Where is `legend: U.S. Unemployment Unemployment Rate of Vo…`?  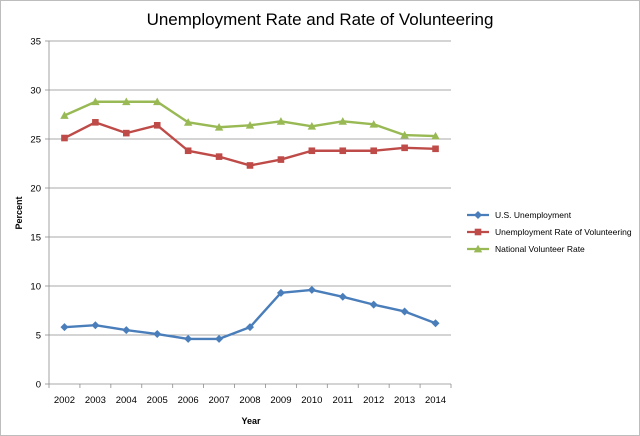
legend: U.S. Unemployment Unemployment Rate of Vo… is located at coordinates (549, 232).